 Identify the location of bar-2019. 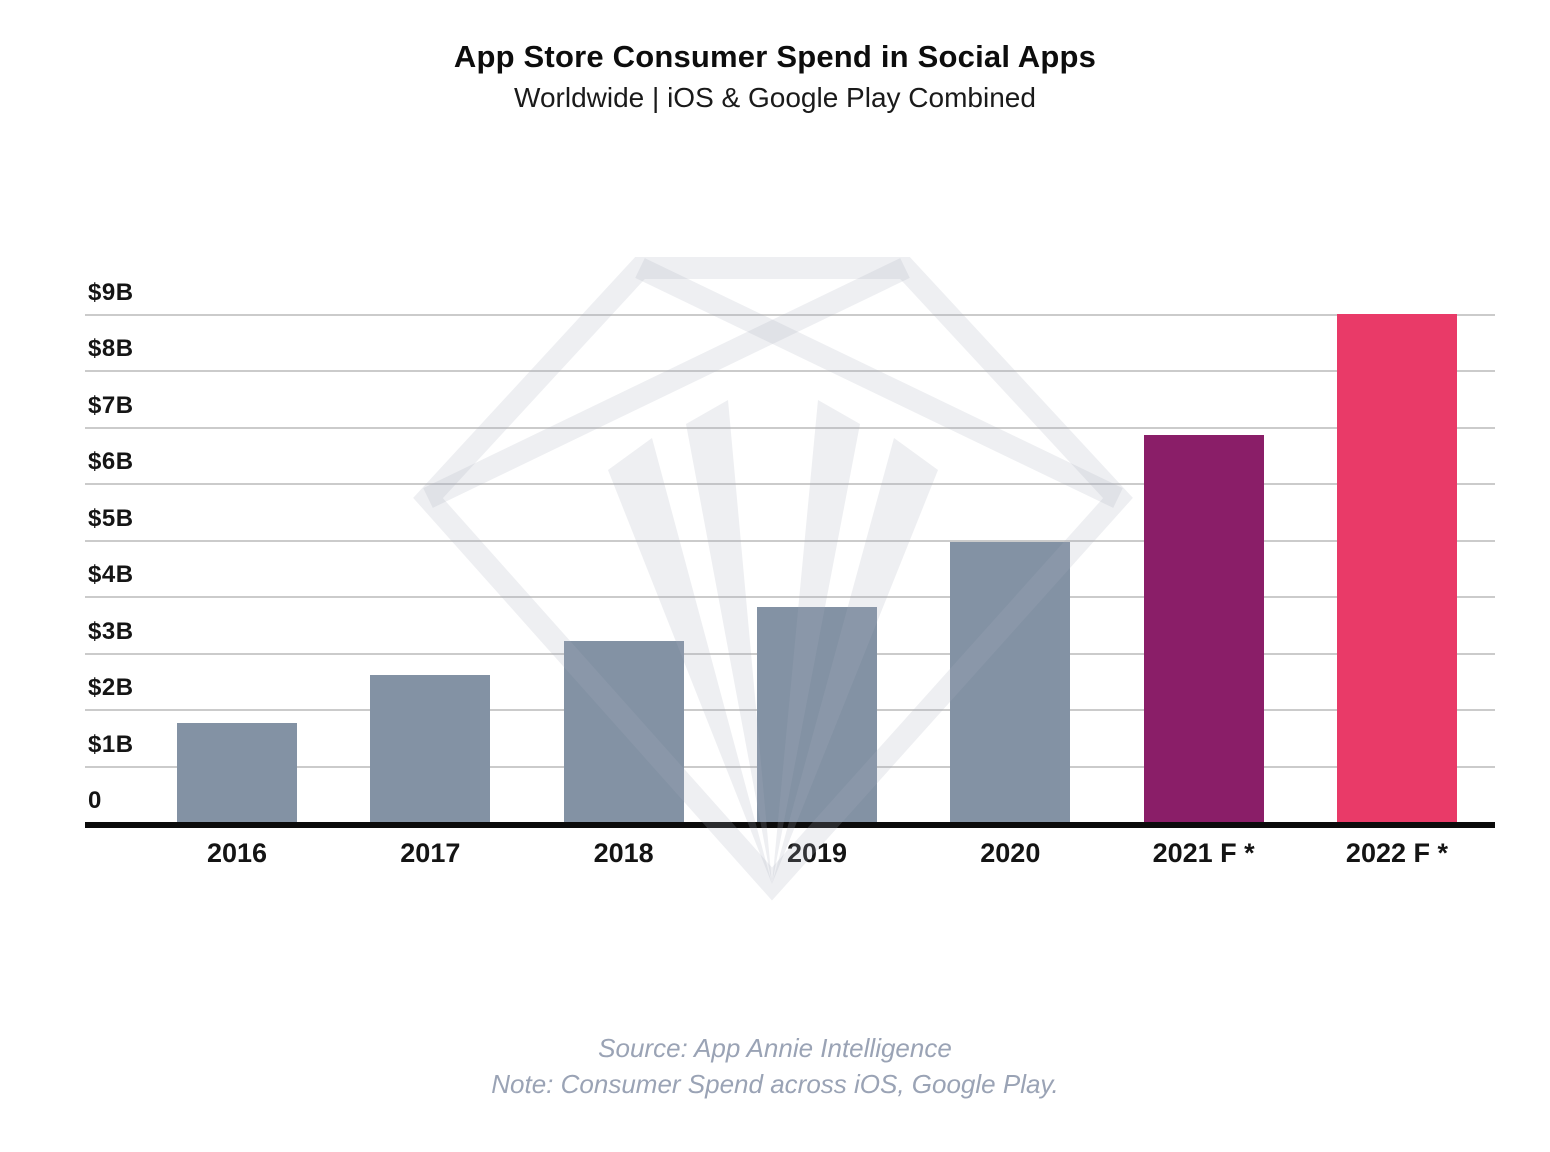
(816, 714).